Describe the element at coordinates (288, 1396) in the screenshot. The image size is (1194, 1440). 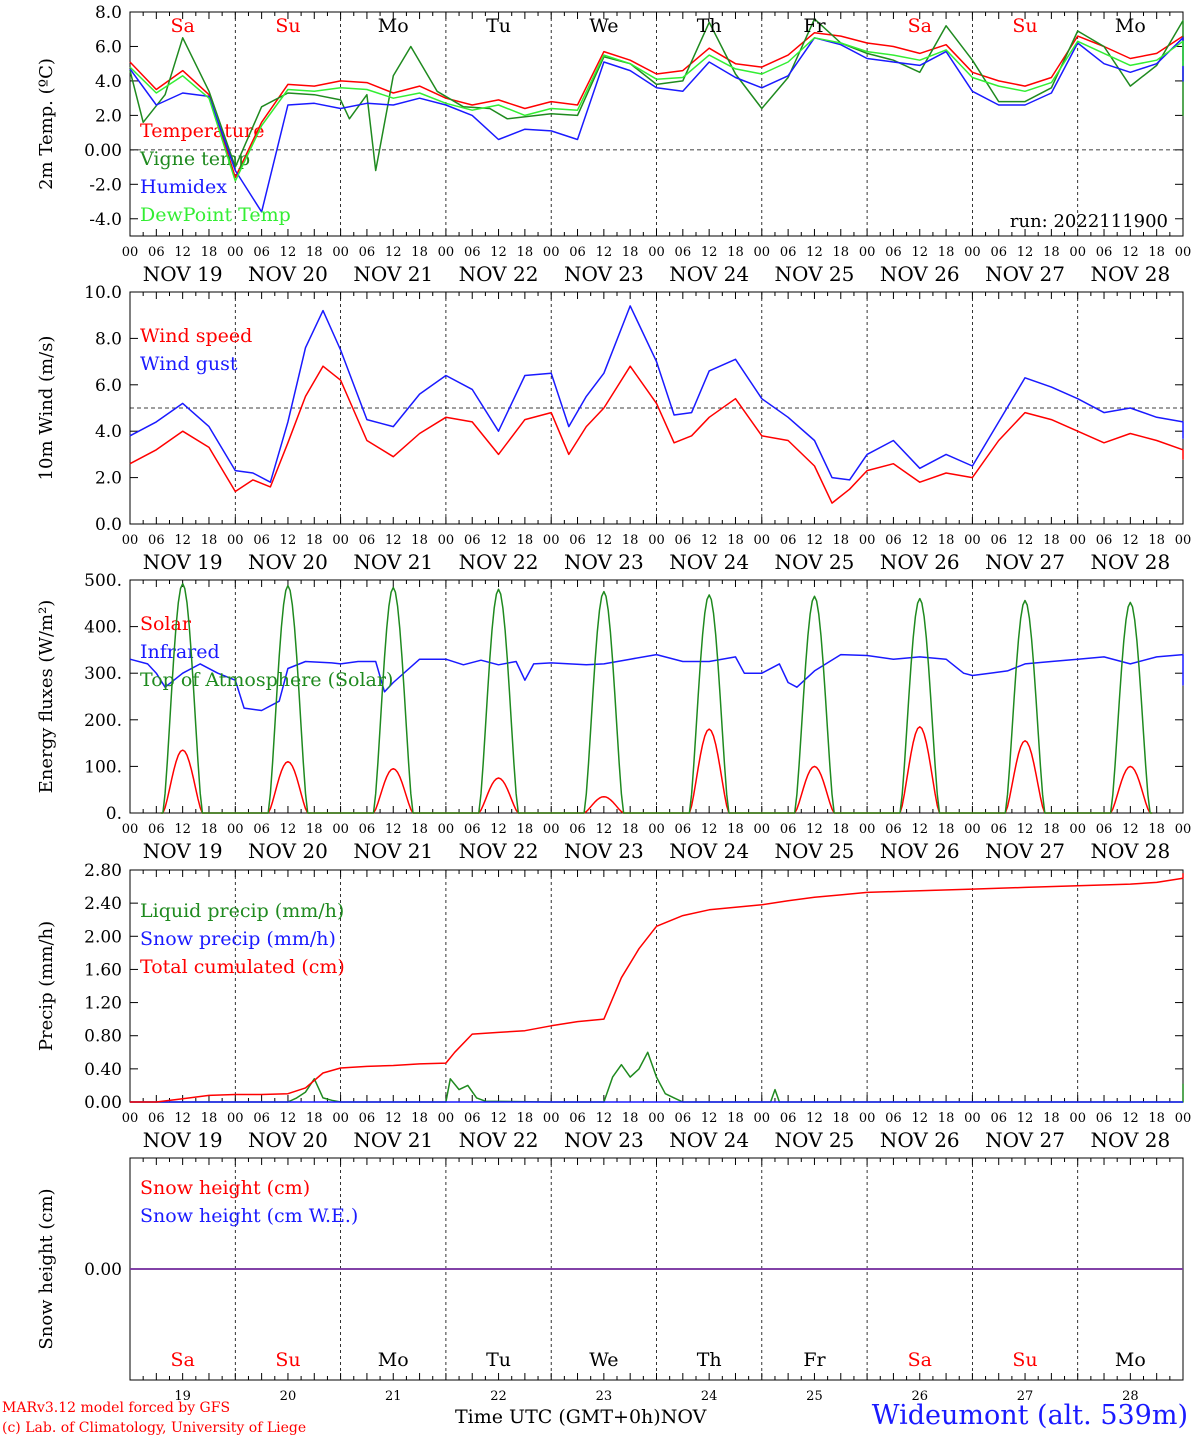
I see `day-number-label: 20` at that location.